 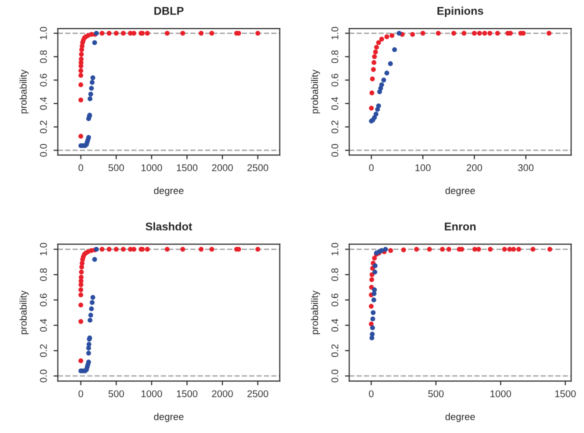 I want to click on chart-title: Slashdot, so click(x=169, y=226).